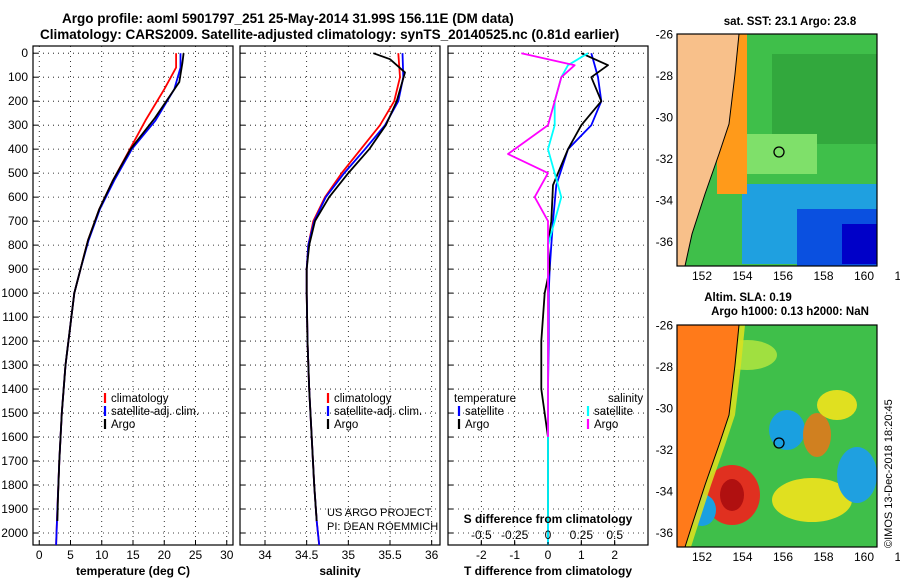 Image resolution: width=900 pixels, height=580 pixels. I want to click on depth-tick-label: 1000, so click(14, 293).